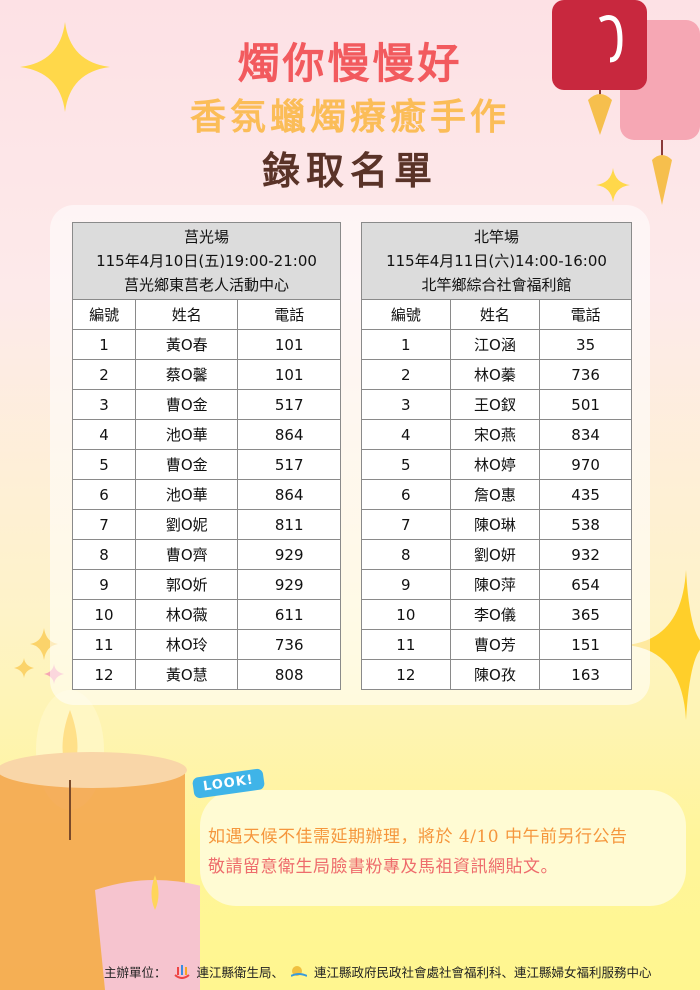 The height and width of the screenshot is (990, 700). What do you see at coordinates (496, 285) in the screenshot?
I see `session-location: 北竿鄉綜合社會福利館` at bounding box center [496, 285].